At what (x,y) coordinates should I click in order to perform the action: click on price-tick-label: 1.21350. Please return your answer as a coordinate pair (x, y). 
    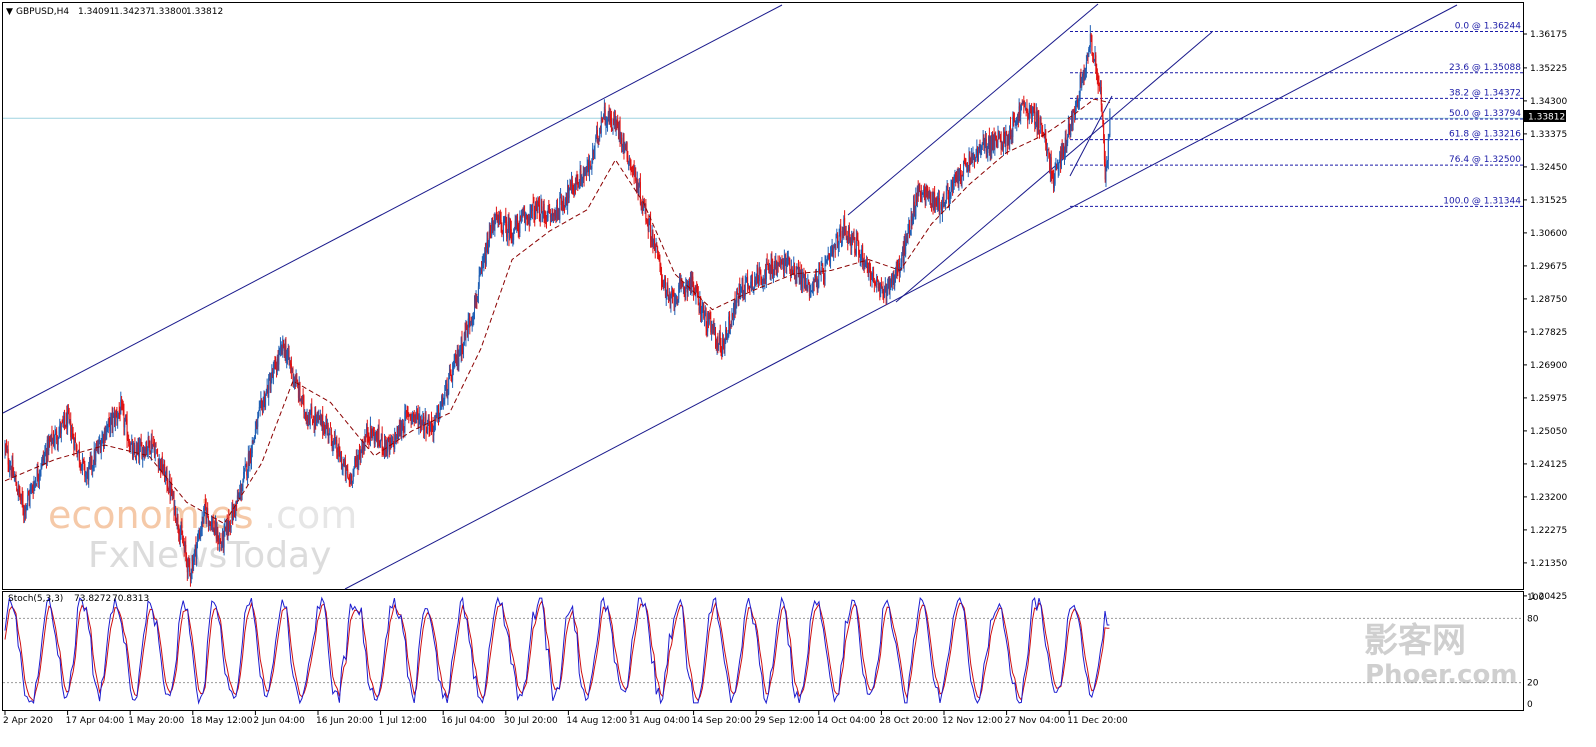
    Looking at the image, I should click on (1548, 564).